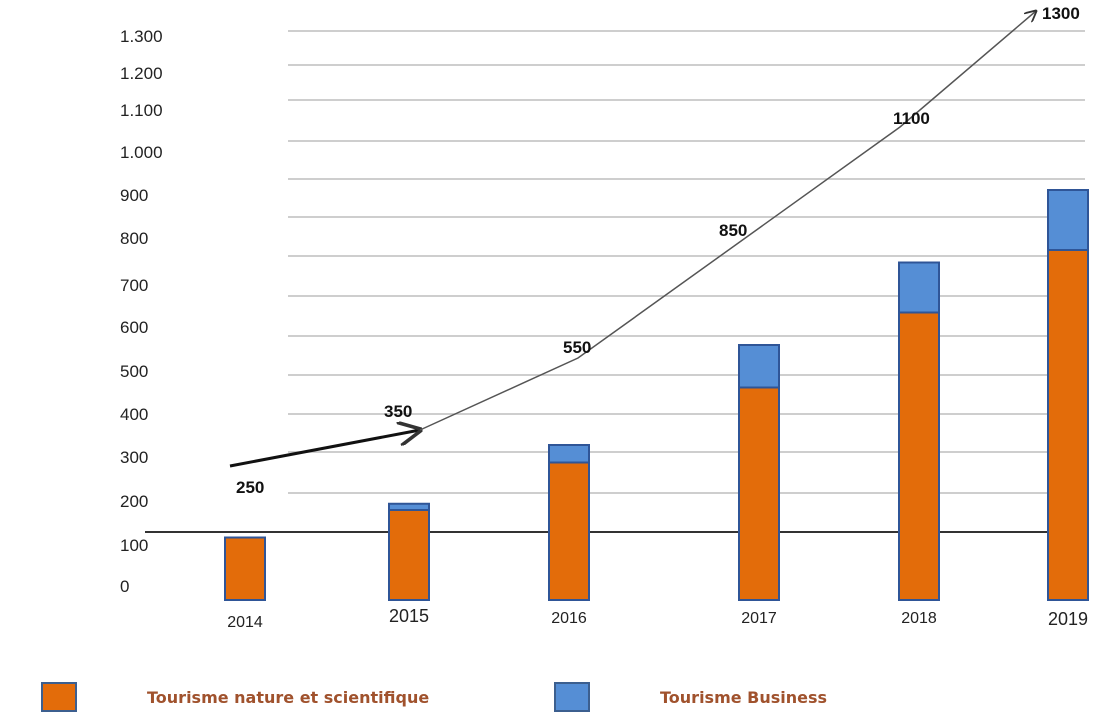  I want to click on bar-segment-business-2018, so click(919, 287).